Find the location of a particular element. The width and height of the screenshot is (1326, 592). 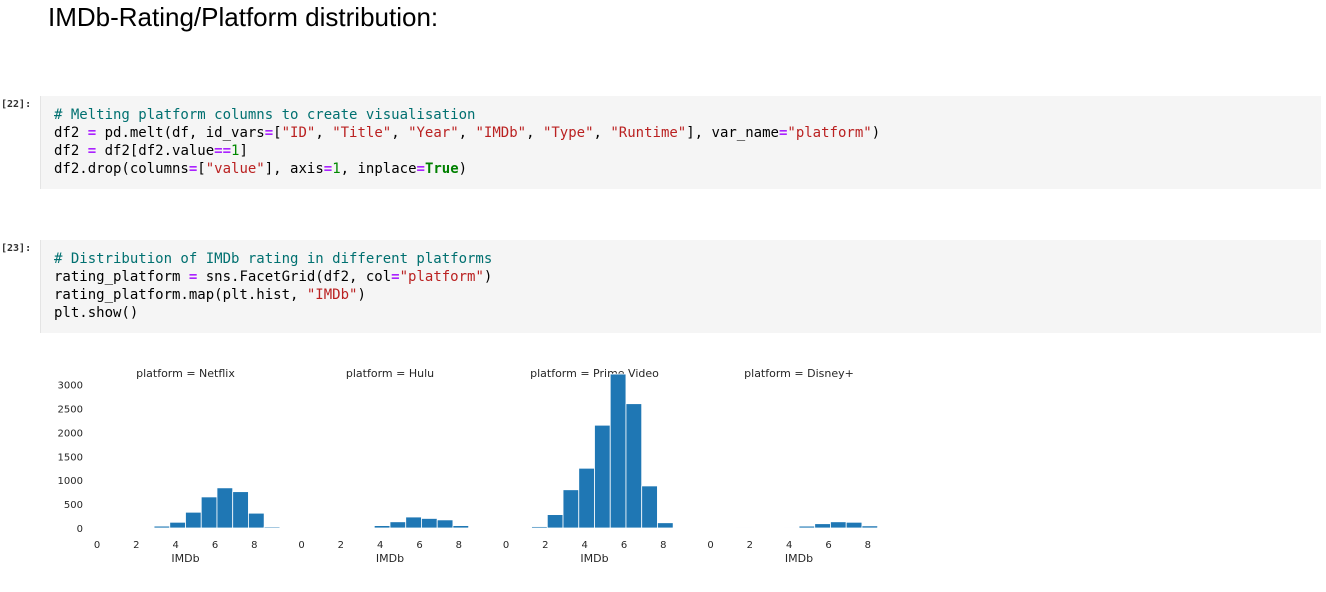

code-line: rating_platform.map(plt.hist, "IMDb") is located at coordinates (210, 295).